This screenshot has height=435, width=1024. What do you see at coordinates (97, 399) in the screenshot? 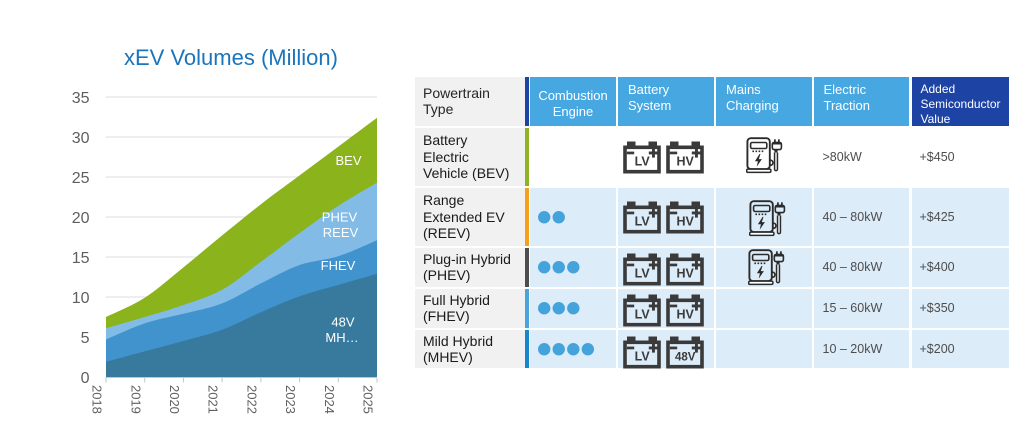
I see `svg-text: 2018` at bounding box center [97, 399].